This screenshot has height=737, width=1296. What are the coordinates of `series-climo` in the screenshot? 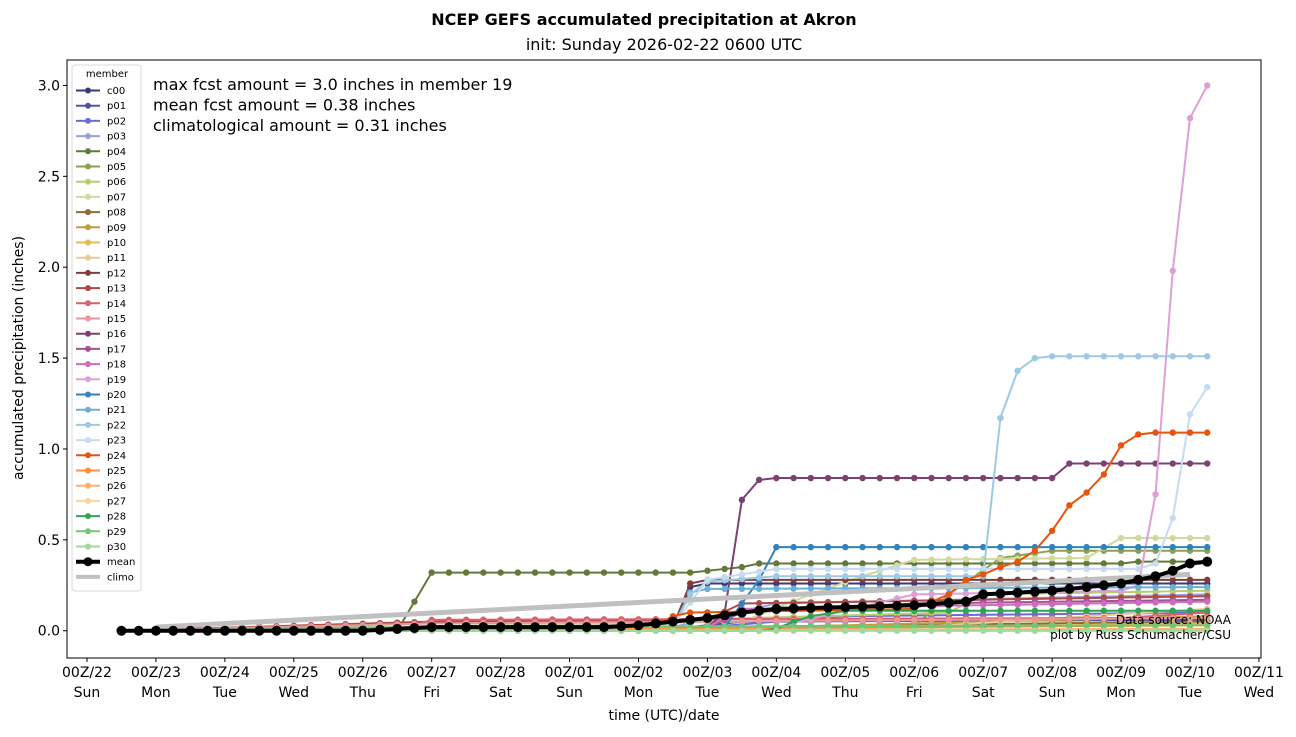 It's located at (673, 600).